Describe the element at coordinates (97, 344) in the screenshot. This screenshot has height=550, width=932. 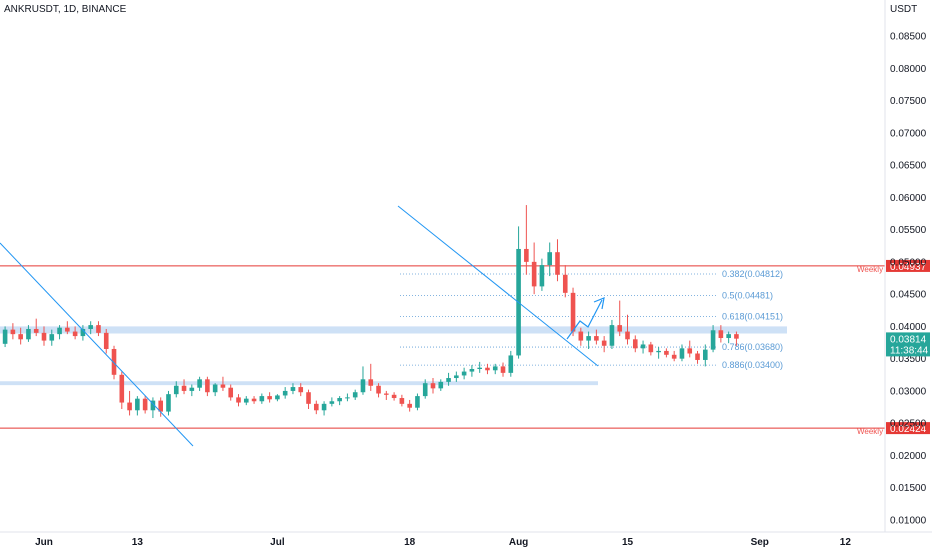
I see `downtrend-line-left` at that location.